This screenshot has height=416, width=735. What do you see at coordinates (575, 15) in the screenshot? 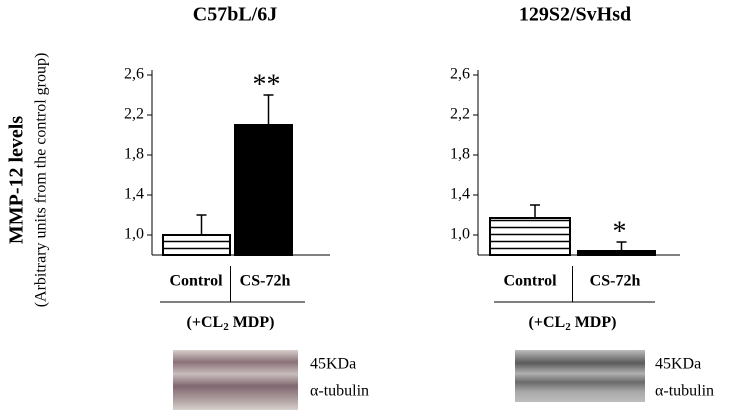
I see `chart-title: 129S2/SvHsd` at bounding box center [575, 15].